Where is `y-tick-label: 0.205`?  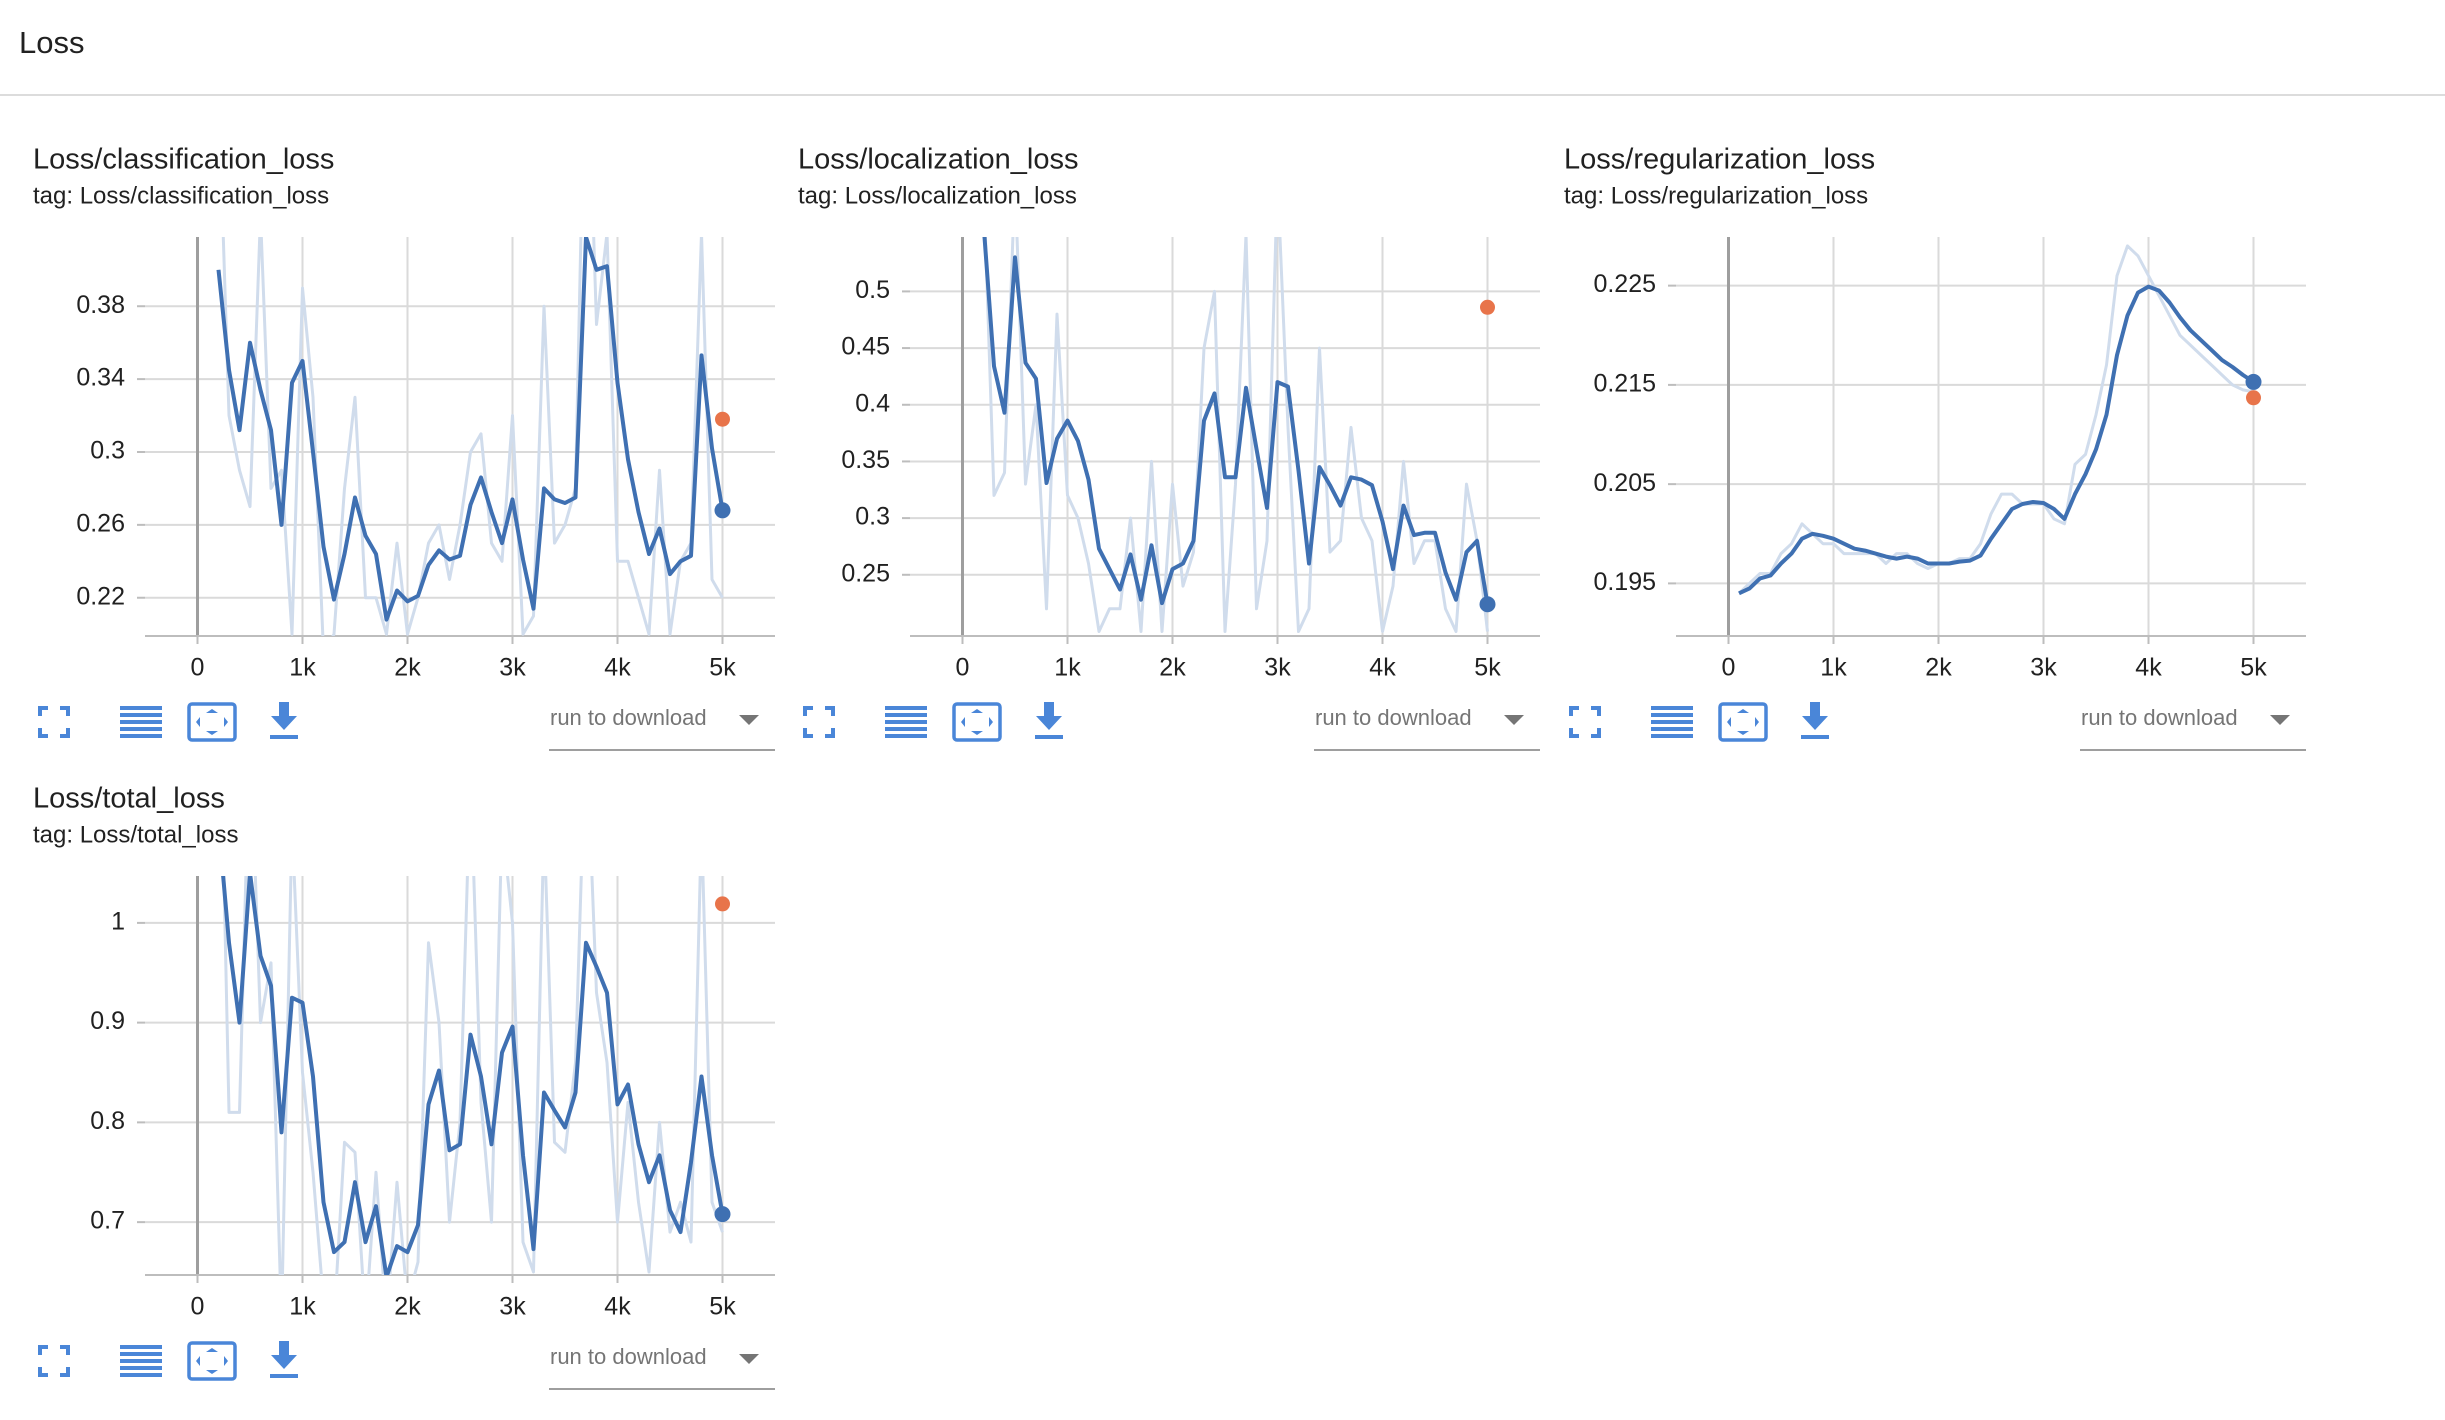
y-tick-label: 0.205 is located at coordinates (1624, 483).